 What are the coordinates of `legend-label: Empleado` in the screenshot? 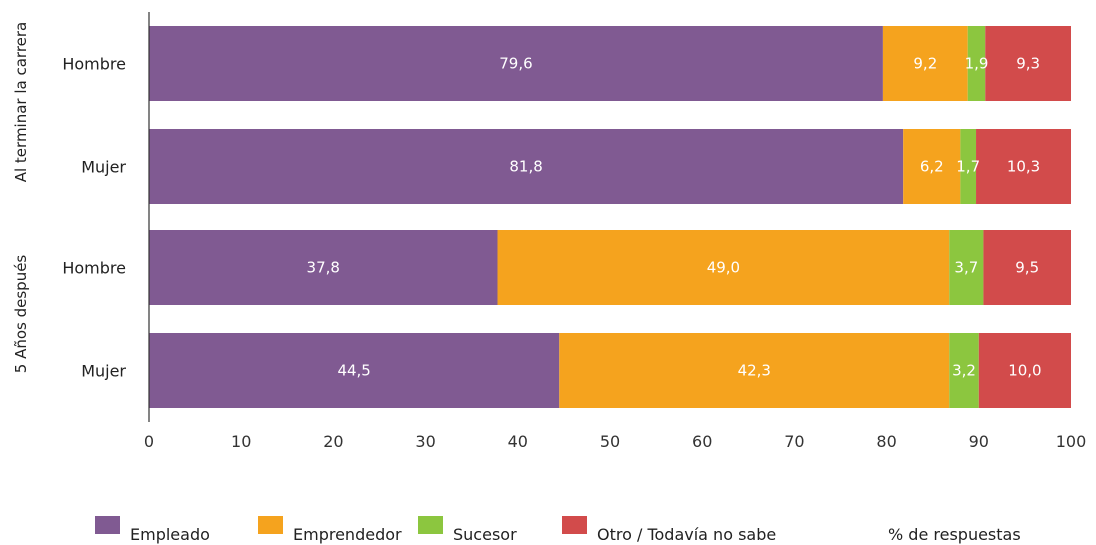 It's located at (170, 534).